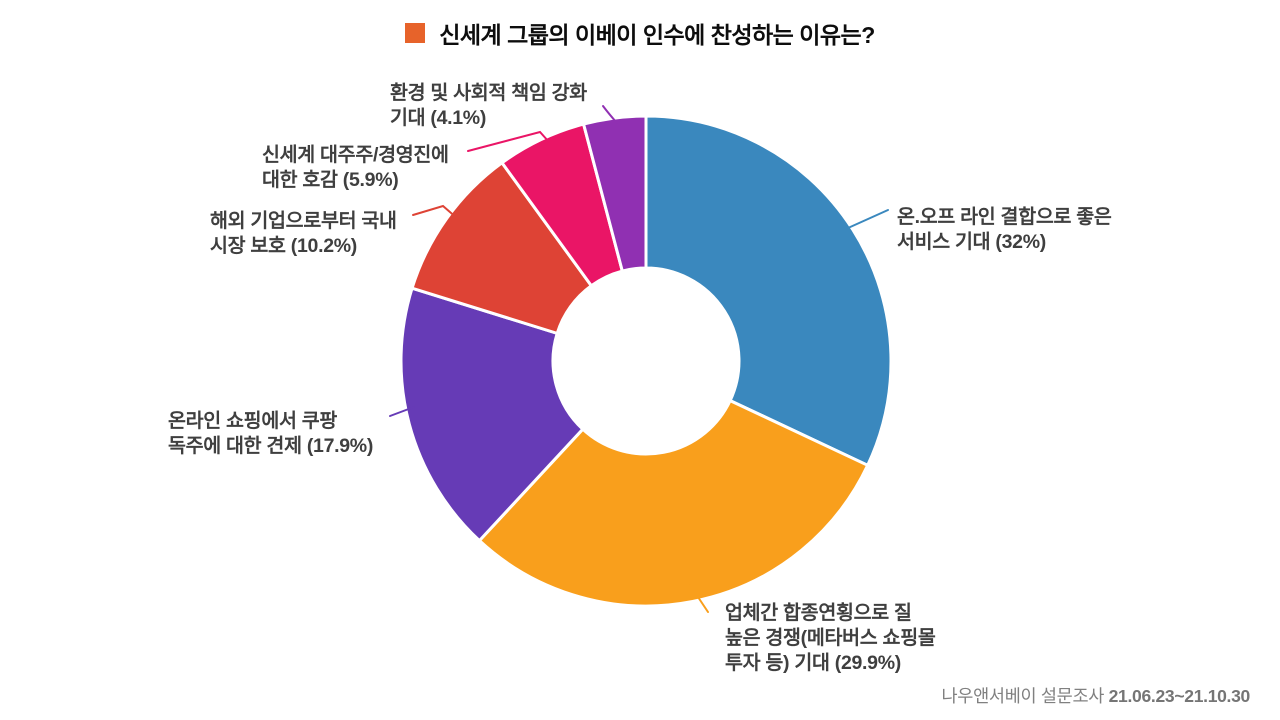 The height and width of the screenshot is (720, 1280). I want to click on segment-label-management-favor: 신세계 대주주/경영진에 대한 호감 (5.9%), so click(355, 167).